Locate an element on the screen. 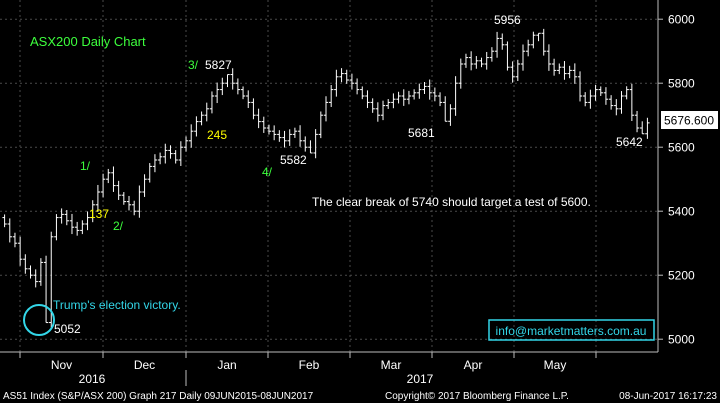  last-price-label: 5676.600 is located at coordinates (689, 121).